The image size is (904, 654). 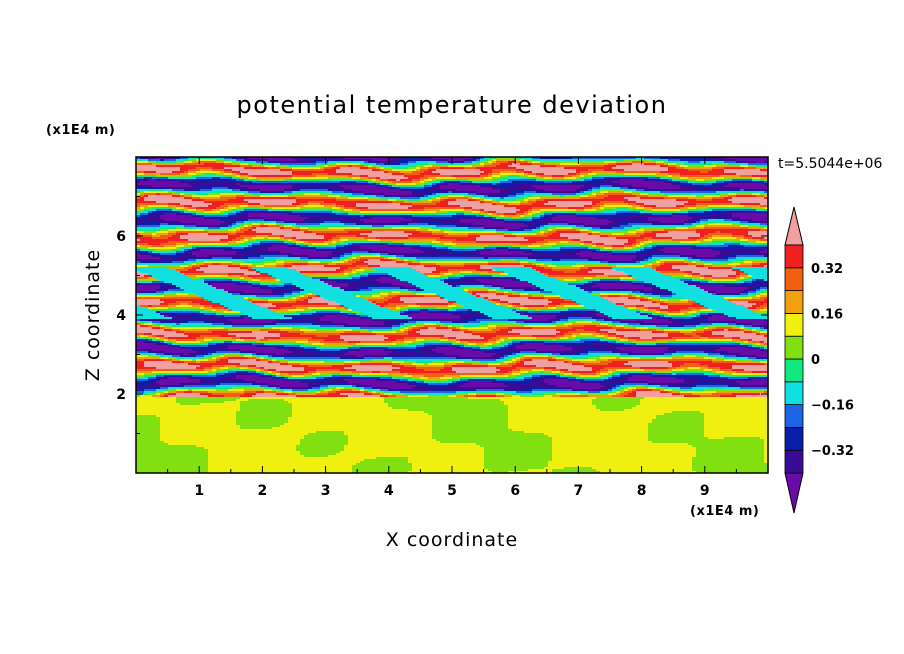 I want to click on chart-title: potential temperature deviation, so click(x=452, y=105).